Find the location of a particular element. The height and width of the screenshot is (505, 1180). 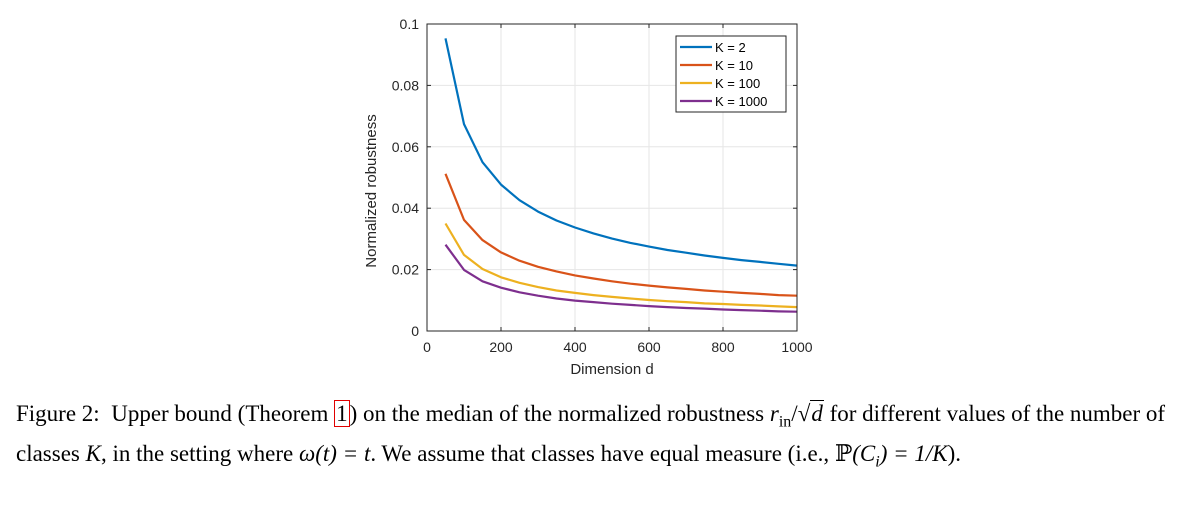

x-tick-label: 1000 is located at coordinates (796, 347).